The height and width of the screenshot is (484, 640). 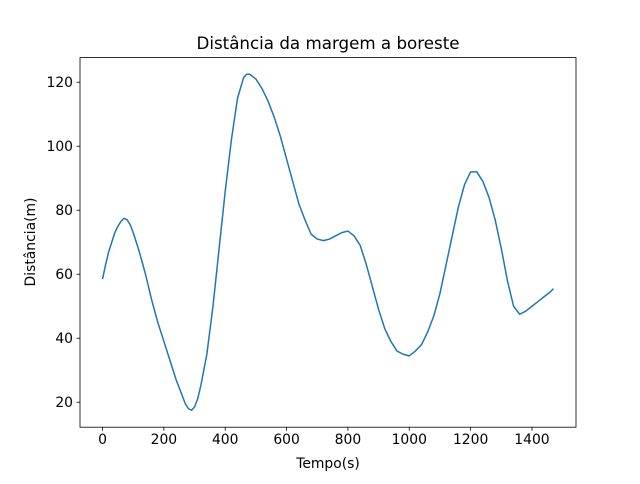 I want to click on x-tick-label: 1000, so click(x=409, y=440).